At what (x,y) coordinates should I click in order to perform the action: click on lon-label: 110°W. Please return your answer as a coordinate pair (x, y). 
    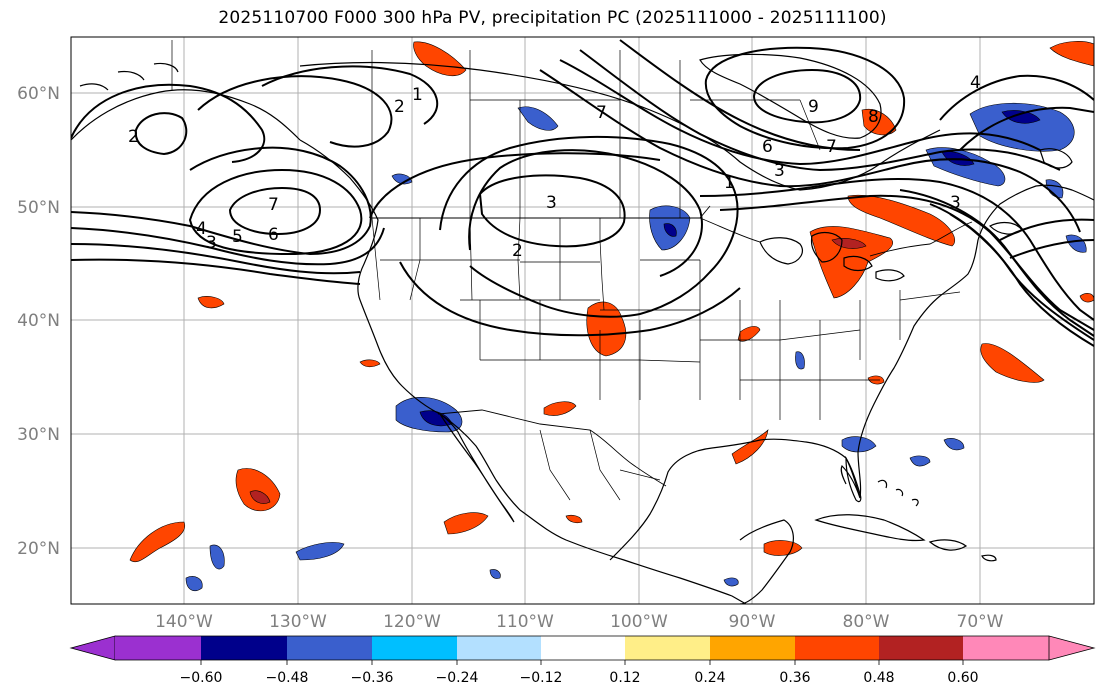
    Looking at the image, I should click on (525, 622).